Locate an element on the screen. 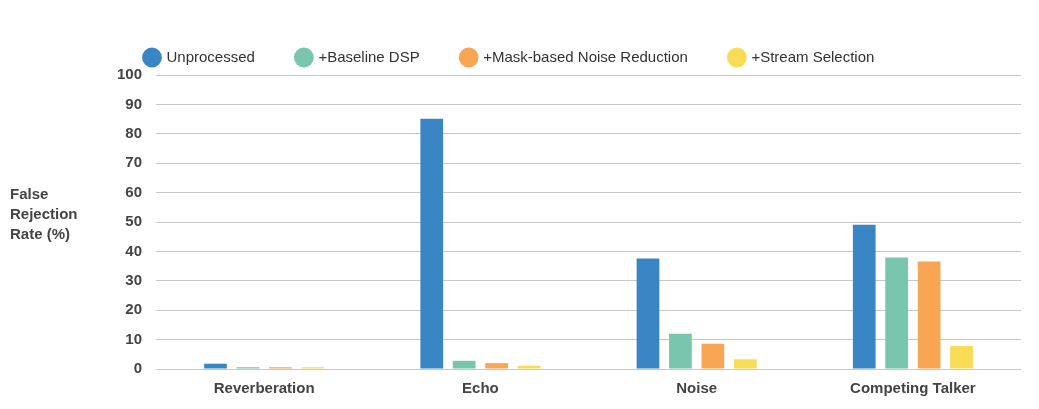 This screenshot has width=1039, height=409. x-tick-label: Noise is located at coordinates (697, 388).